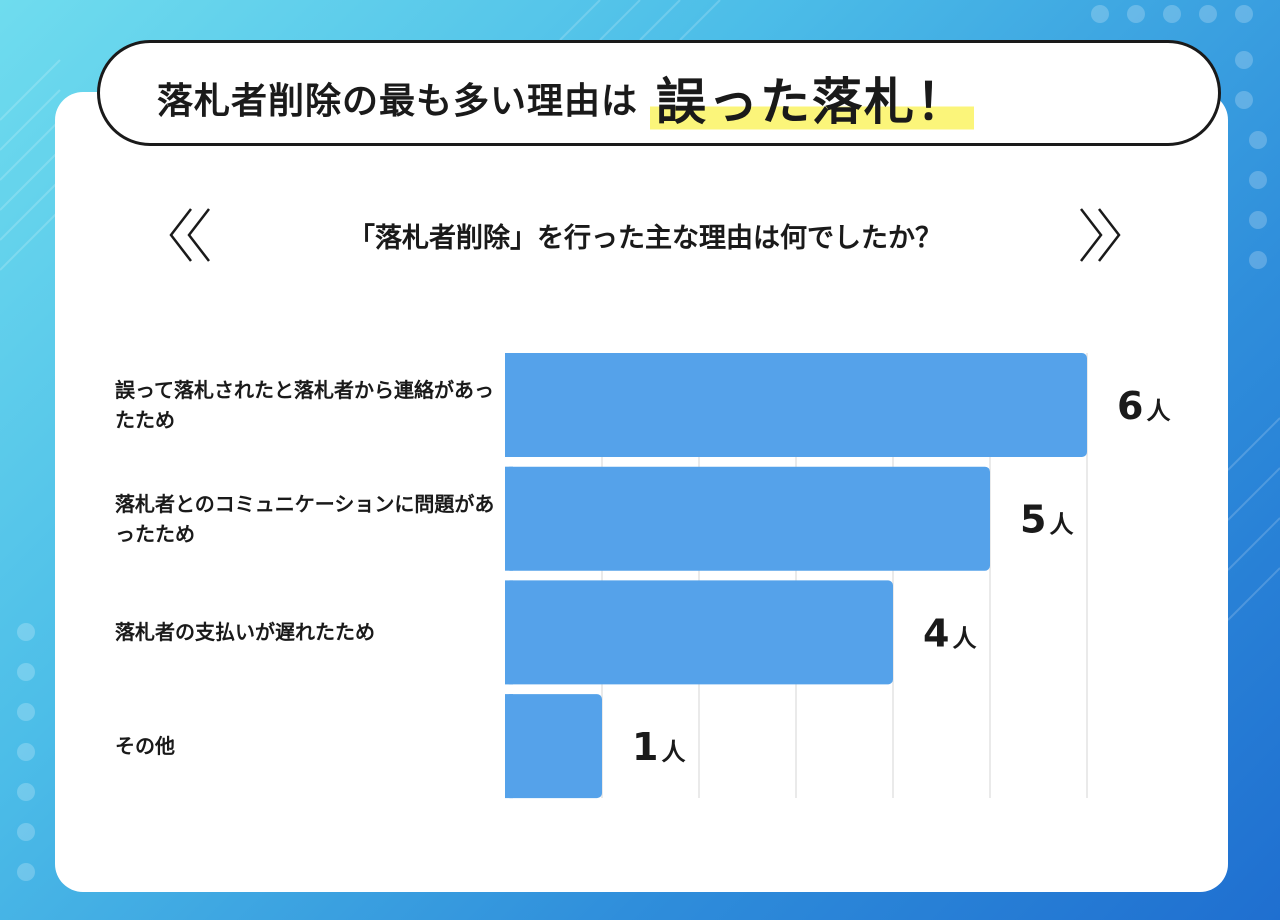 The height and width of the screenshot is (920, 1280). I want to click on question-row: 「落札者削除」を行った主な理由は何でしたか？, so click(645, 235).